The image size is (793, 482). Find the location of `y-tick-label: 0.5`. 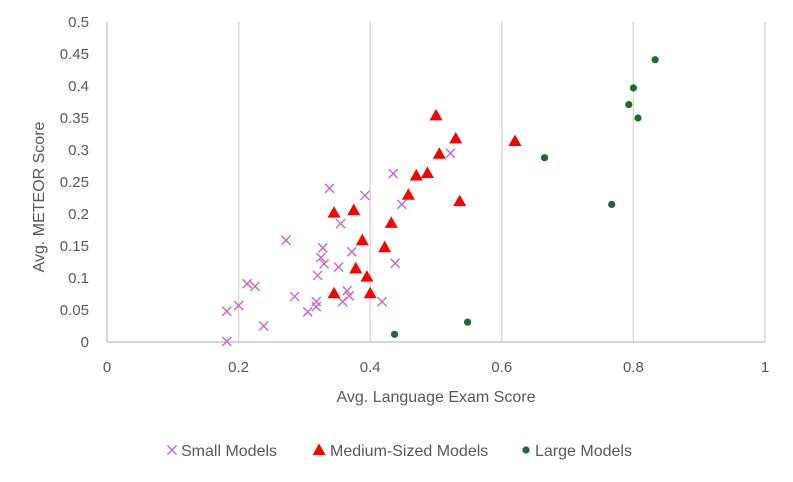

y-tick-label: 0.5 is located at coordinates (78, 22).